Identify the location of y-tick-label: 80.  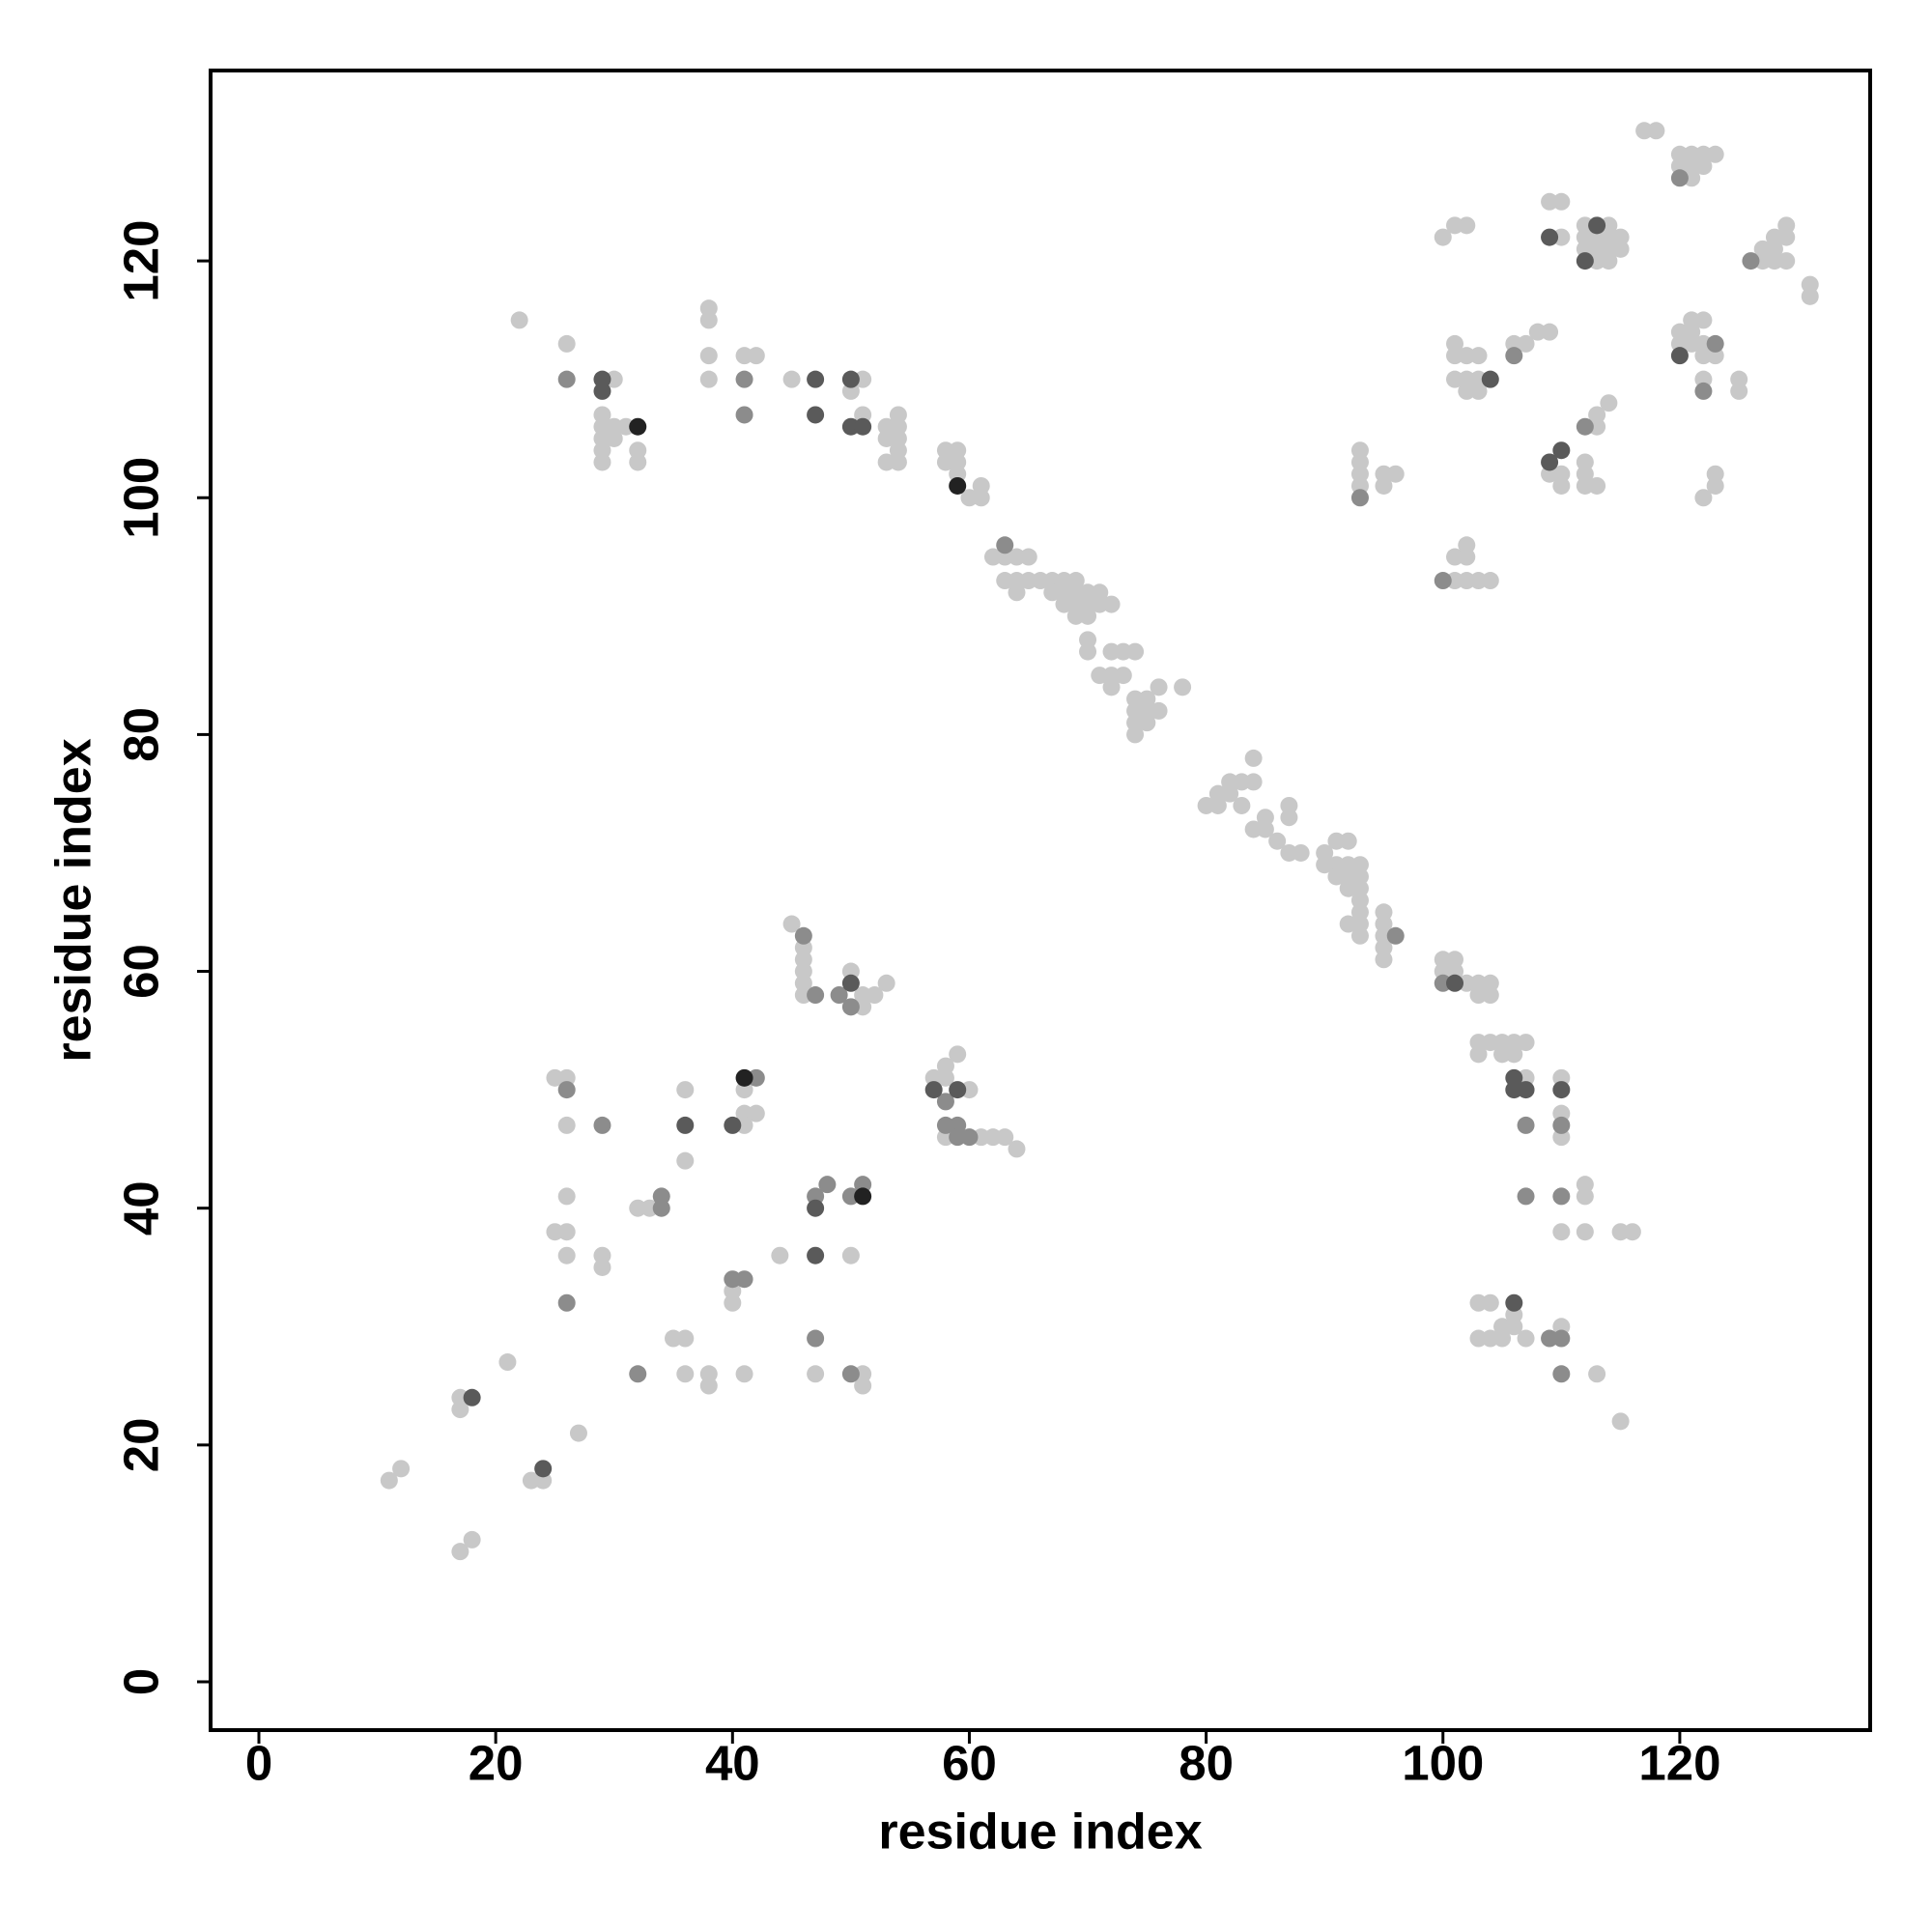
(140, 734).